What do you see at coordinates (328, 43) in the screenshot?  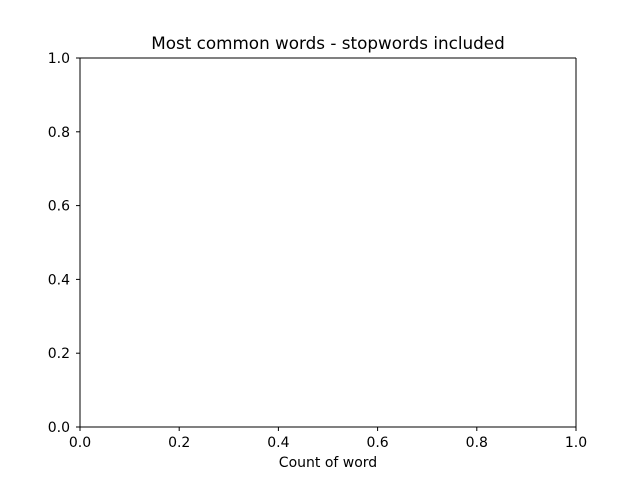 I see `chart-title: Most common words - stopwords included` at bounding box center [328, 43].